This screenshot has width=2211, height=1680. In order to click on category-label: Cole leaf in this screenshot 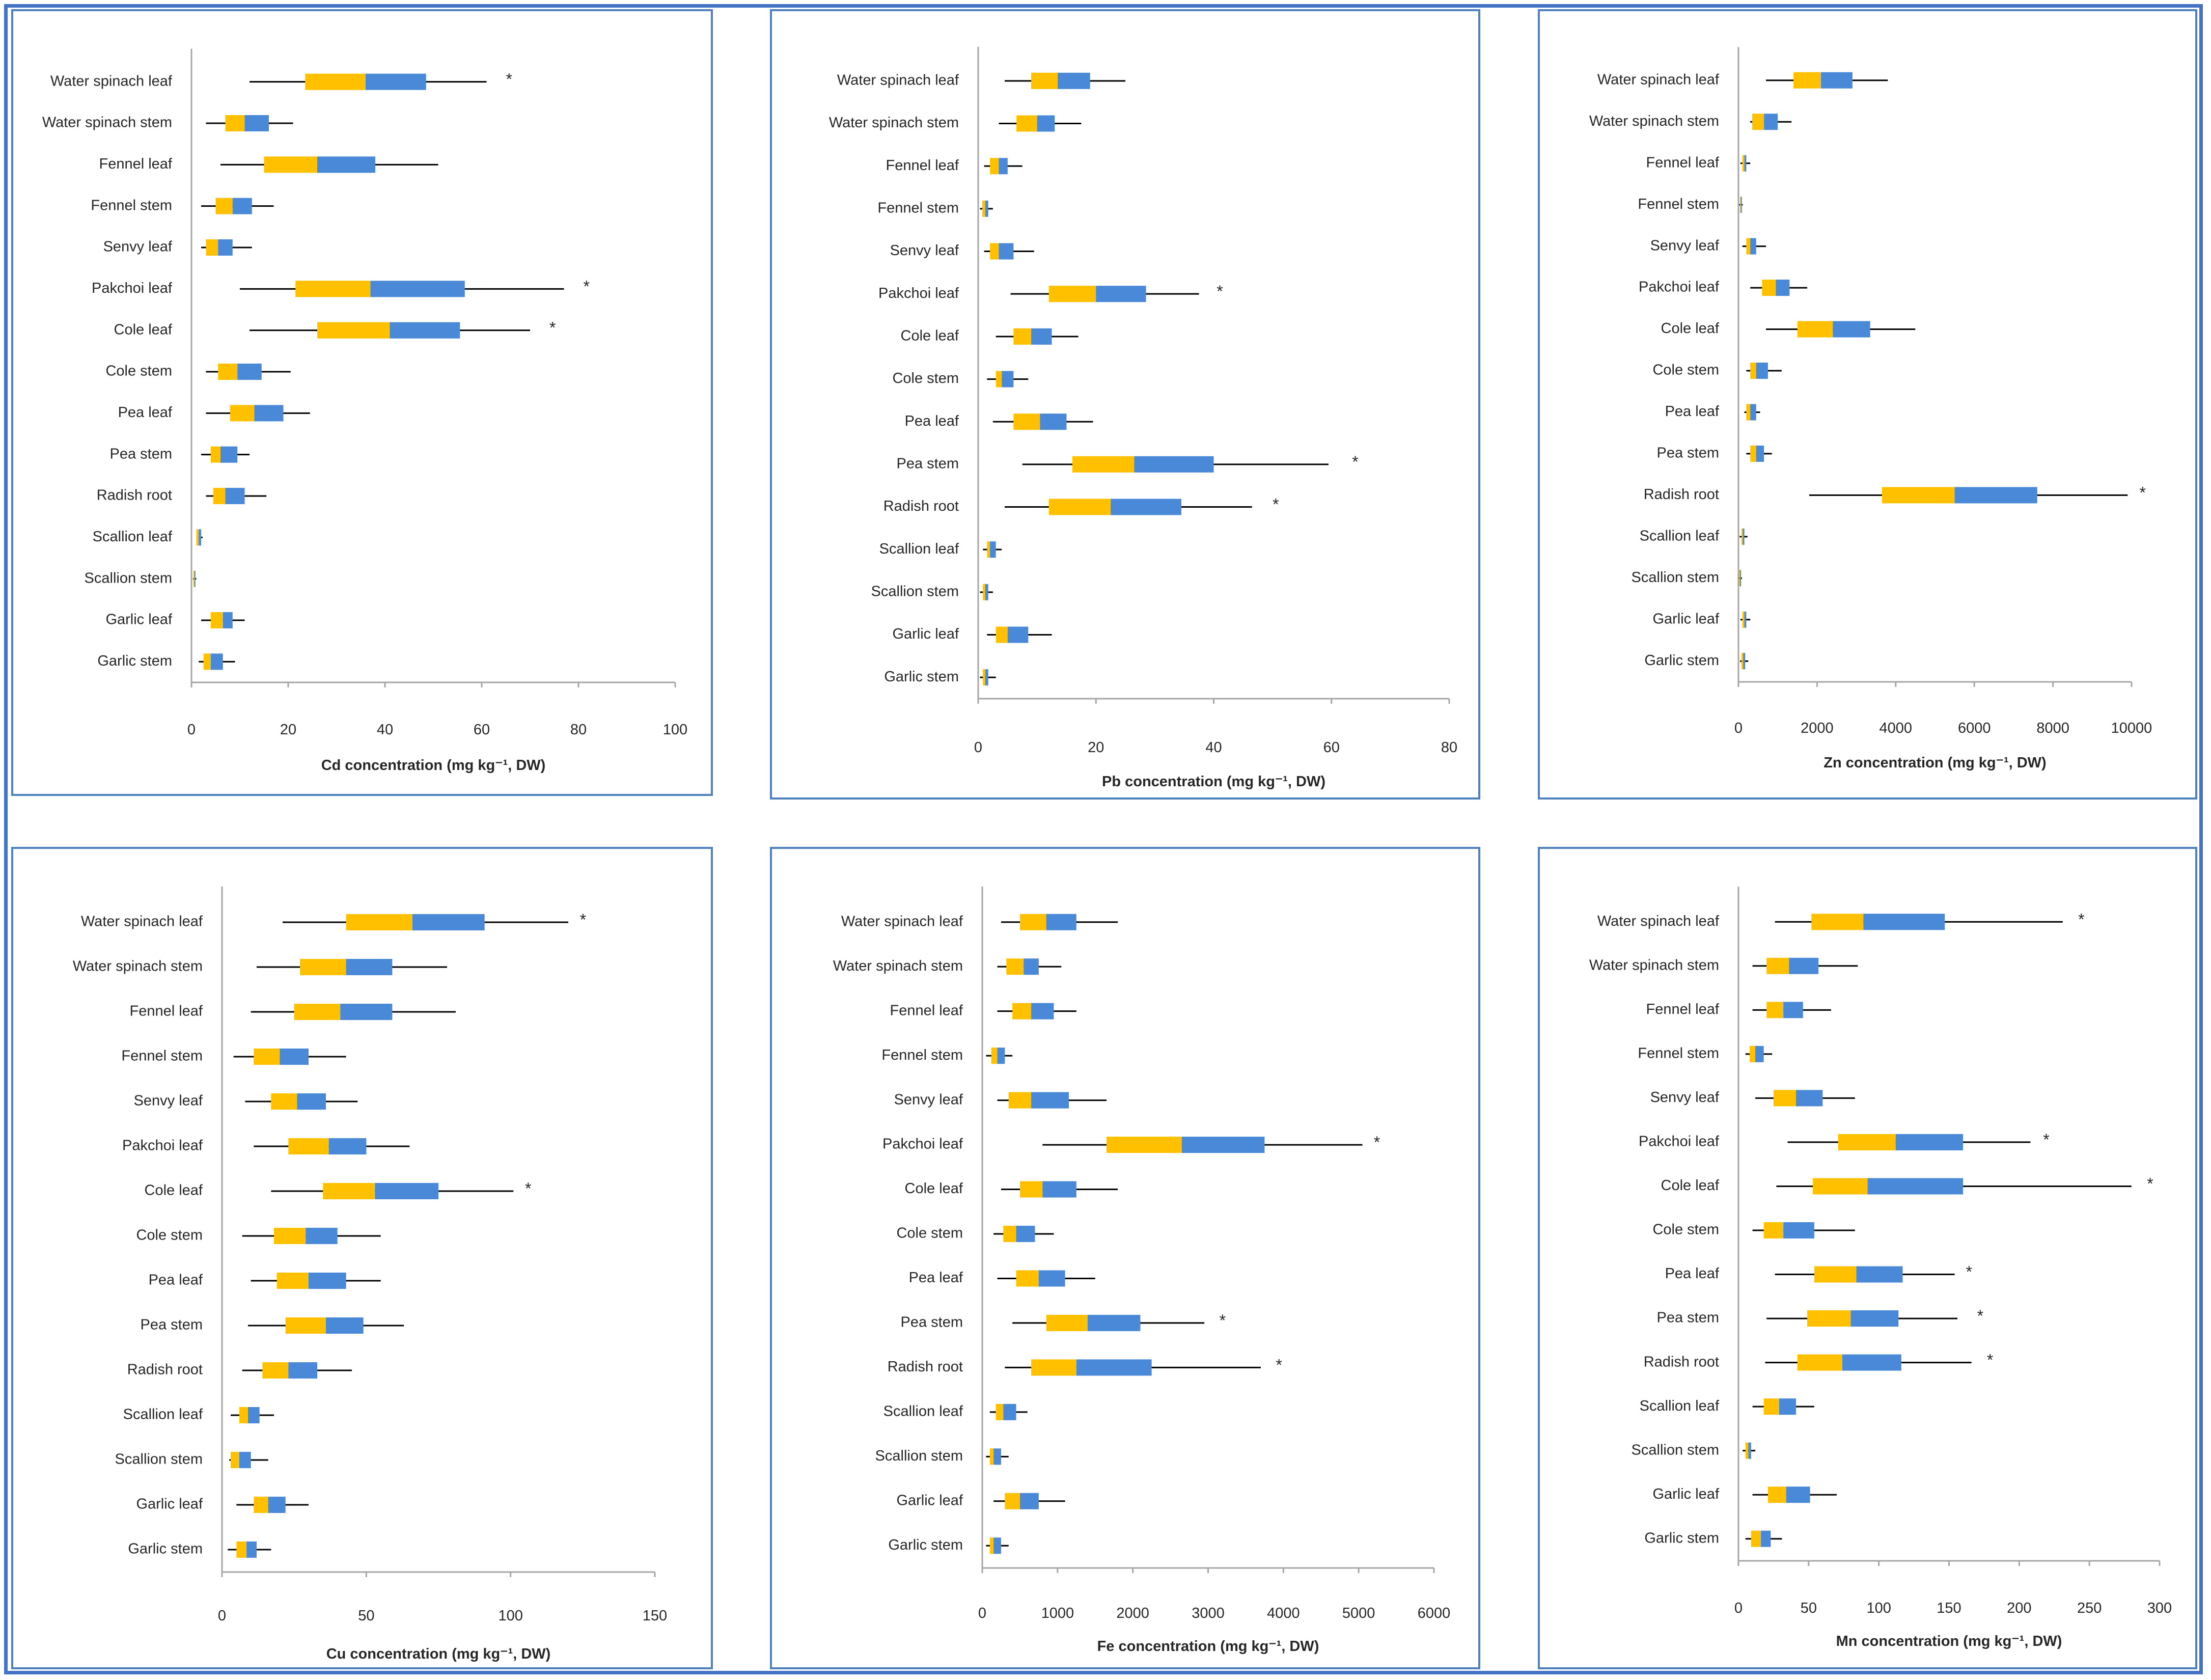, I will do `click(143, 329)`.